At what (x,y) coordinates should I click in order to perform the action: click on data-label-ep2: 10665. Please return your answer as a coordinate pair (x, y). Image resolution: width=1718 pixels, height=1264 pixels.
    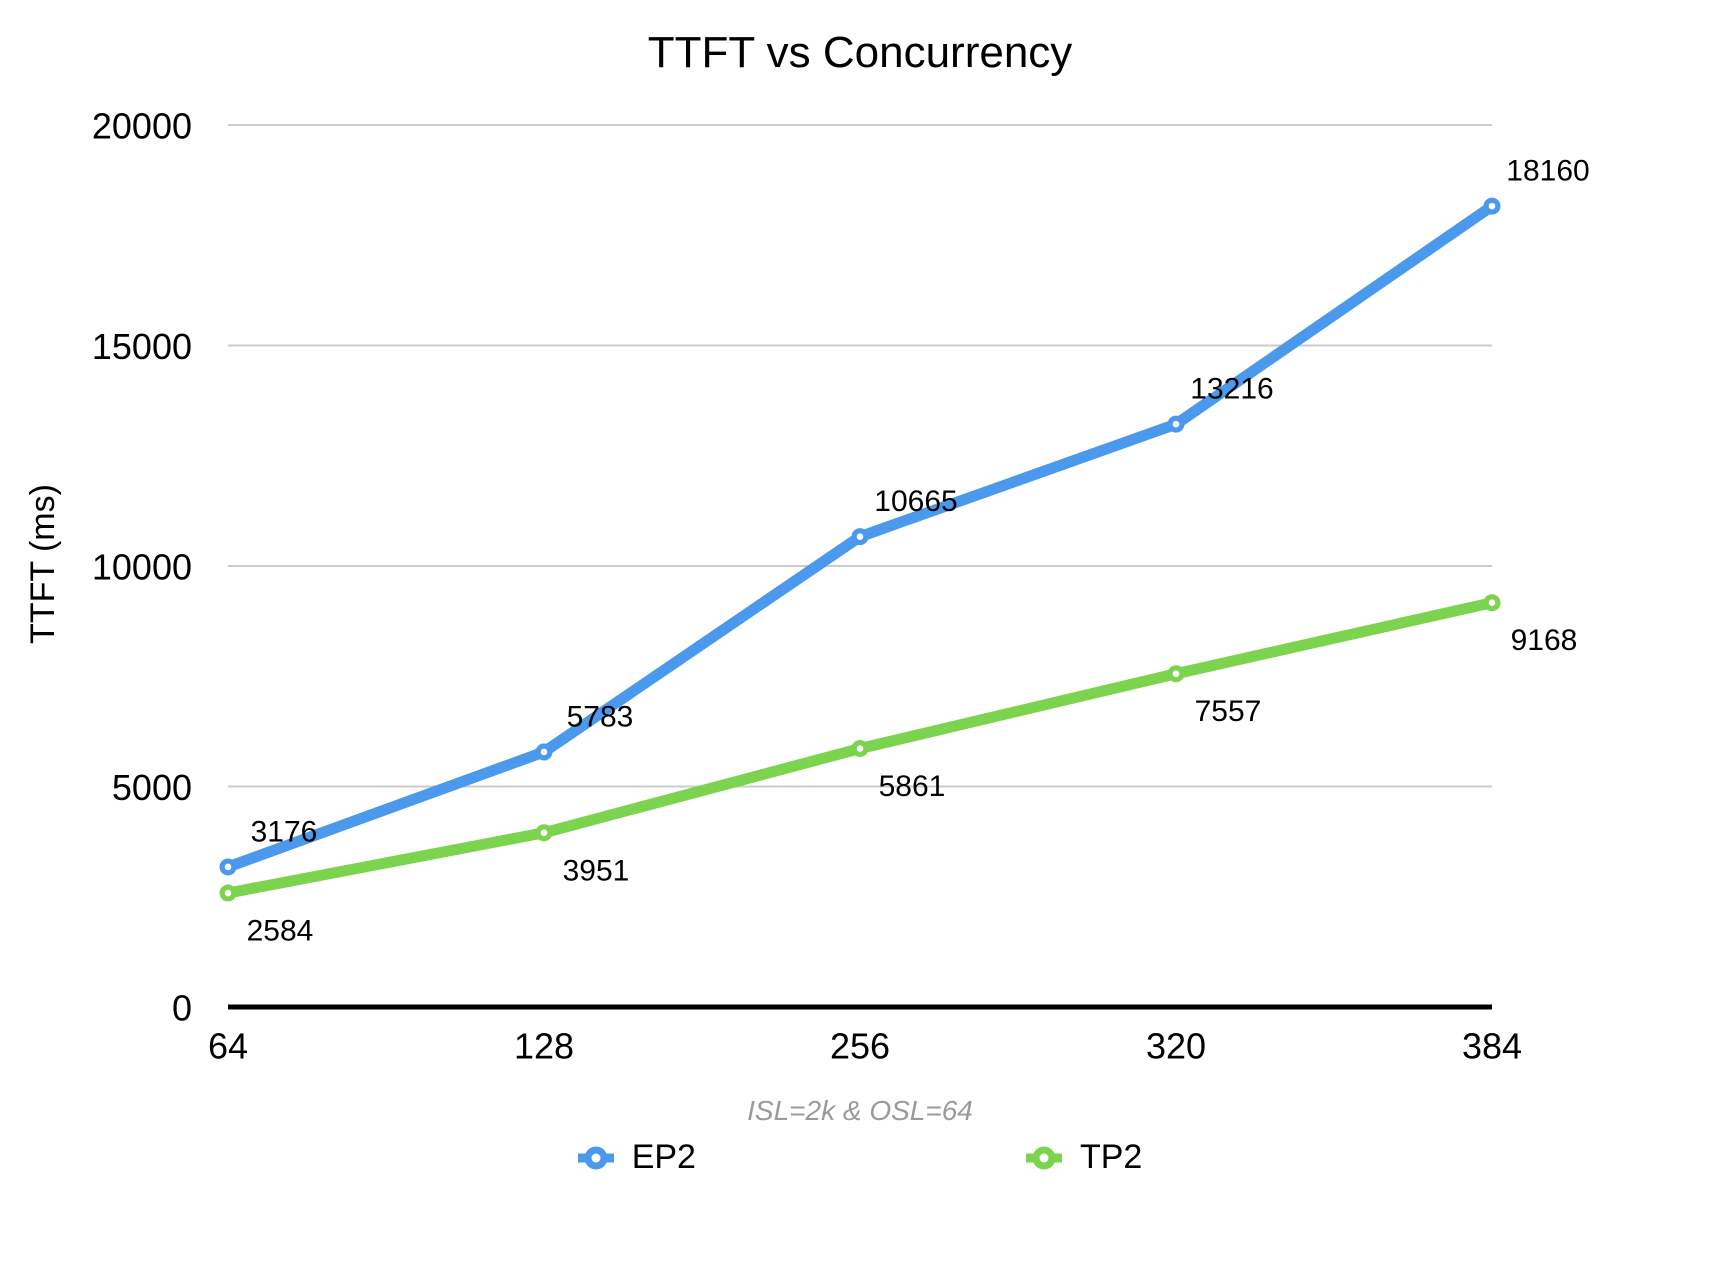
    Looking at the image, I should click on (915, 501).